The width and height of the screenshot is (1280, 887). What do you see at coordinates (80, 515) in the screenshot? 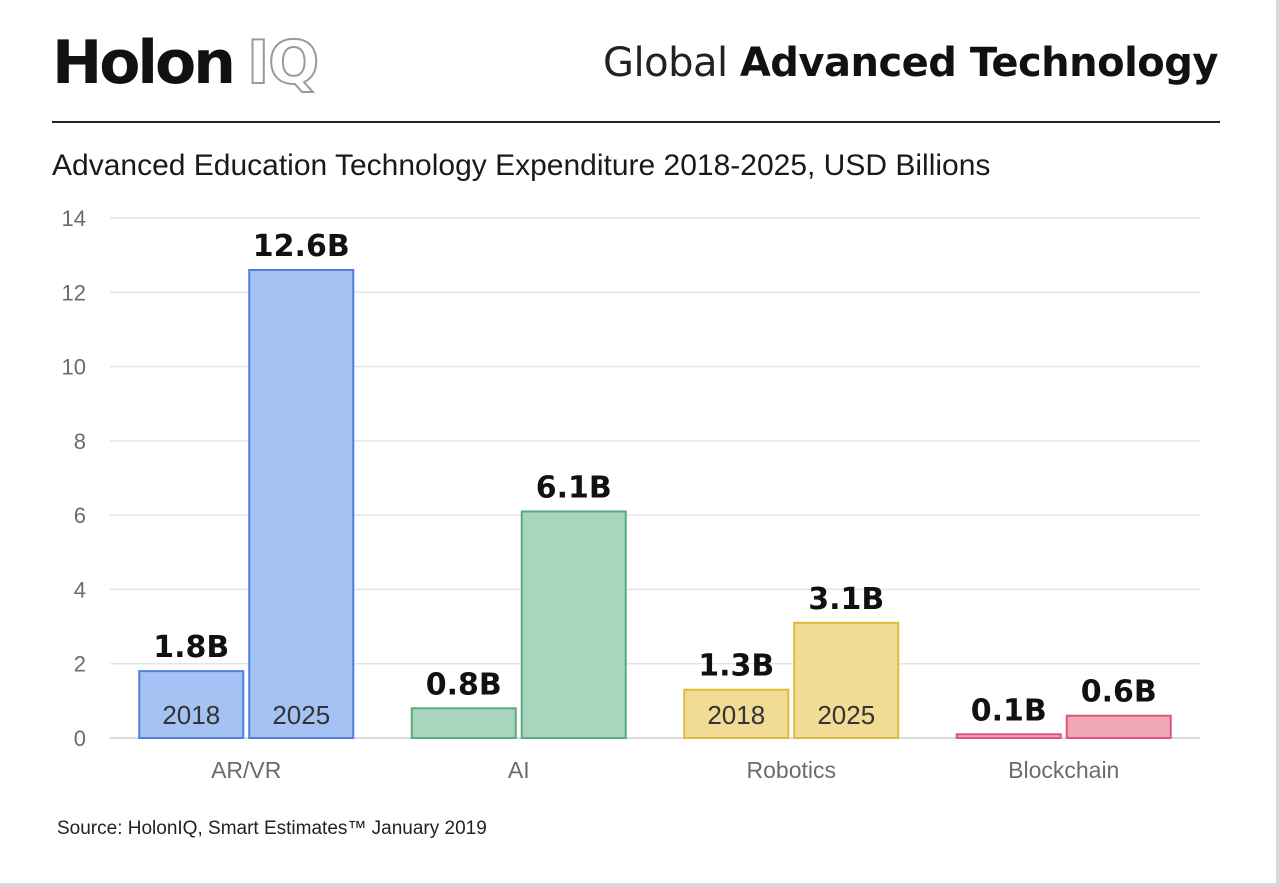
I see `y-tick-label: 6` at bounding box center [80, 515].